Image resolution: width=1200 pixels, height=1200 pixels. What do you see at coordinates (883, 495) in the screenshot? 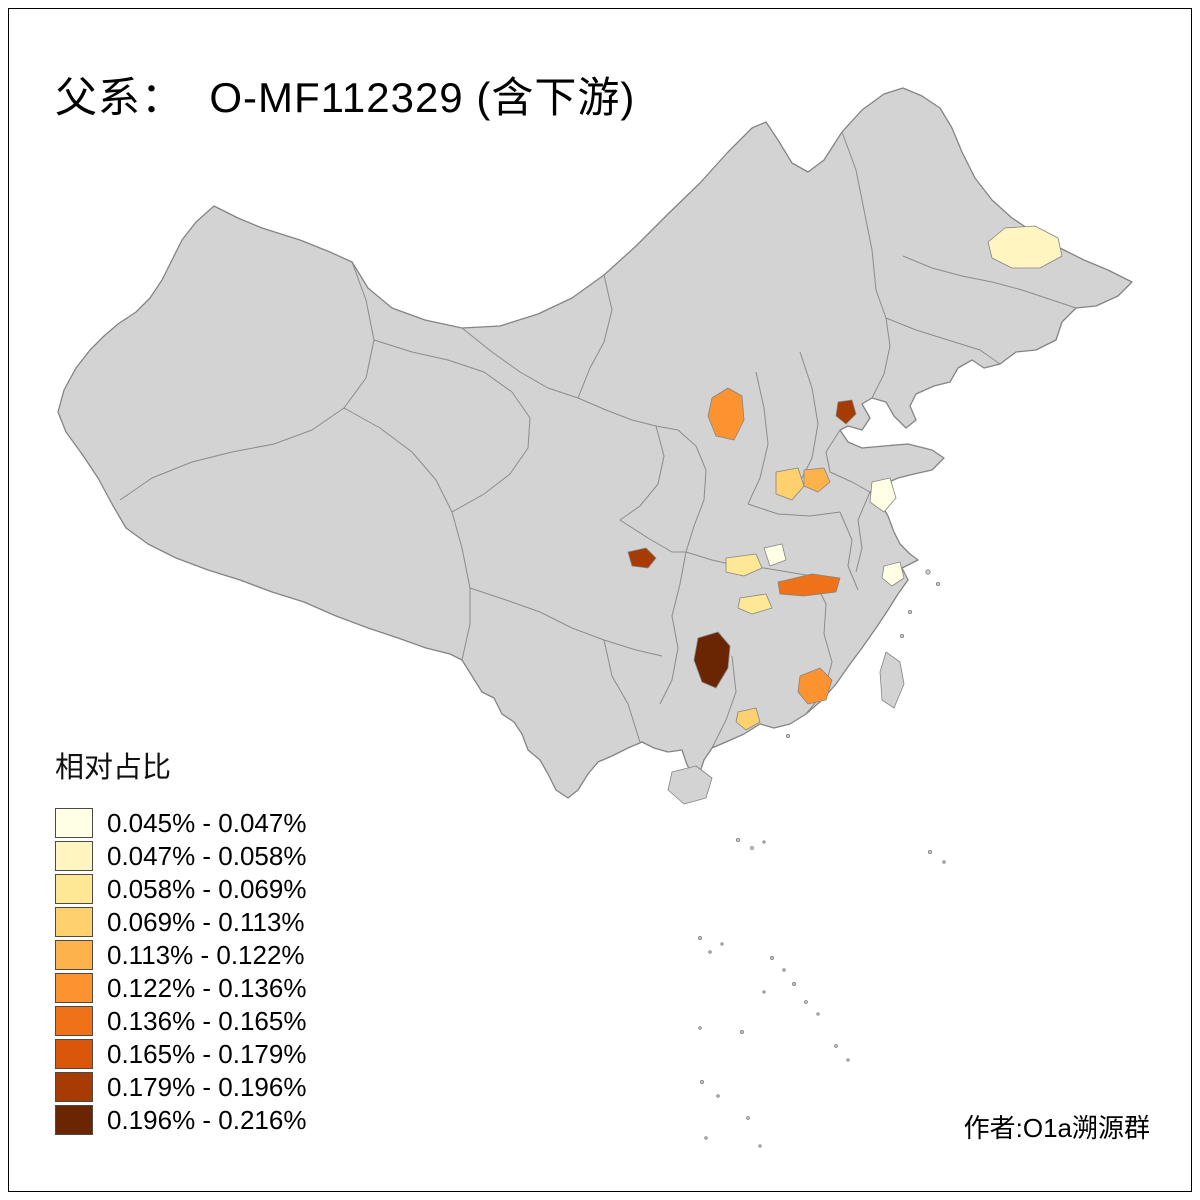
I see `region-jiangsu` at bounding box center [883, 495].